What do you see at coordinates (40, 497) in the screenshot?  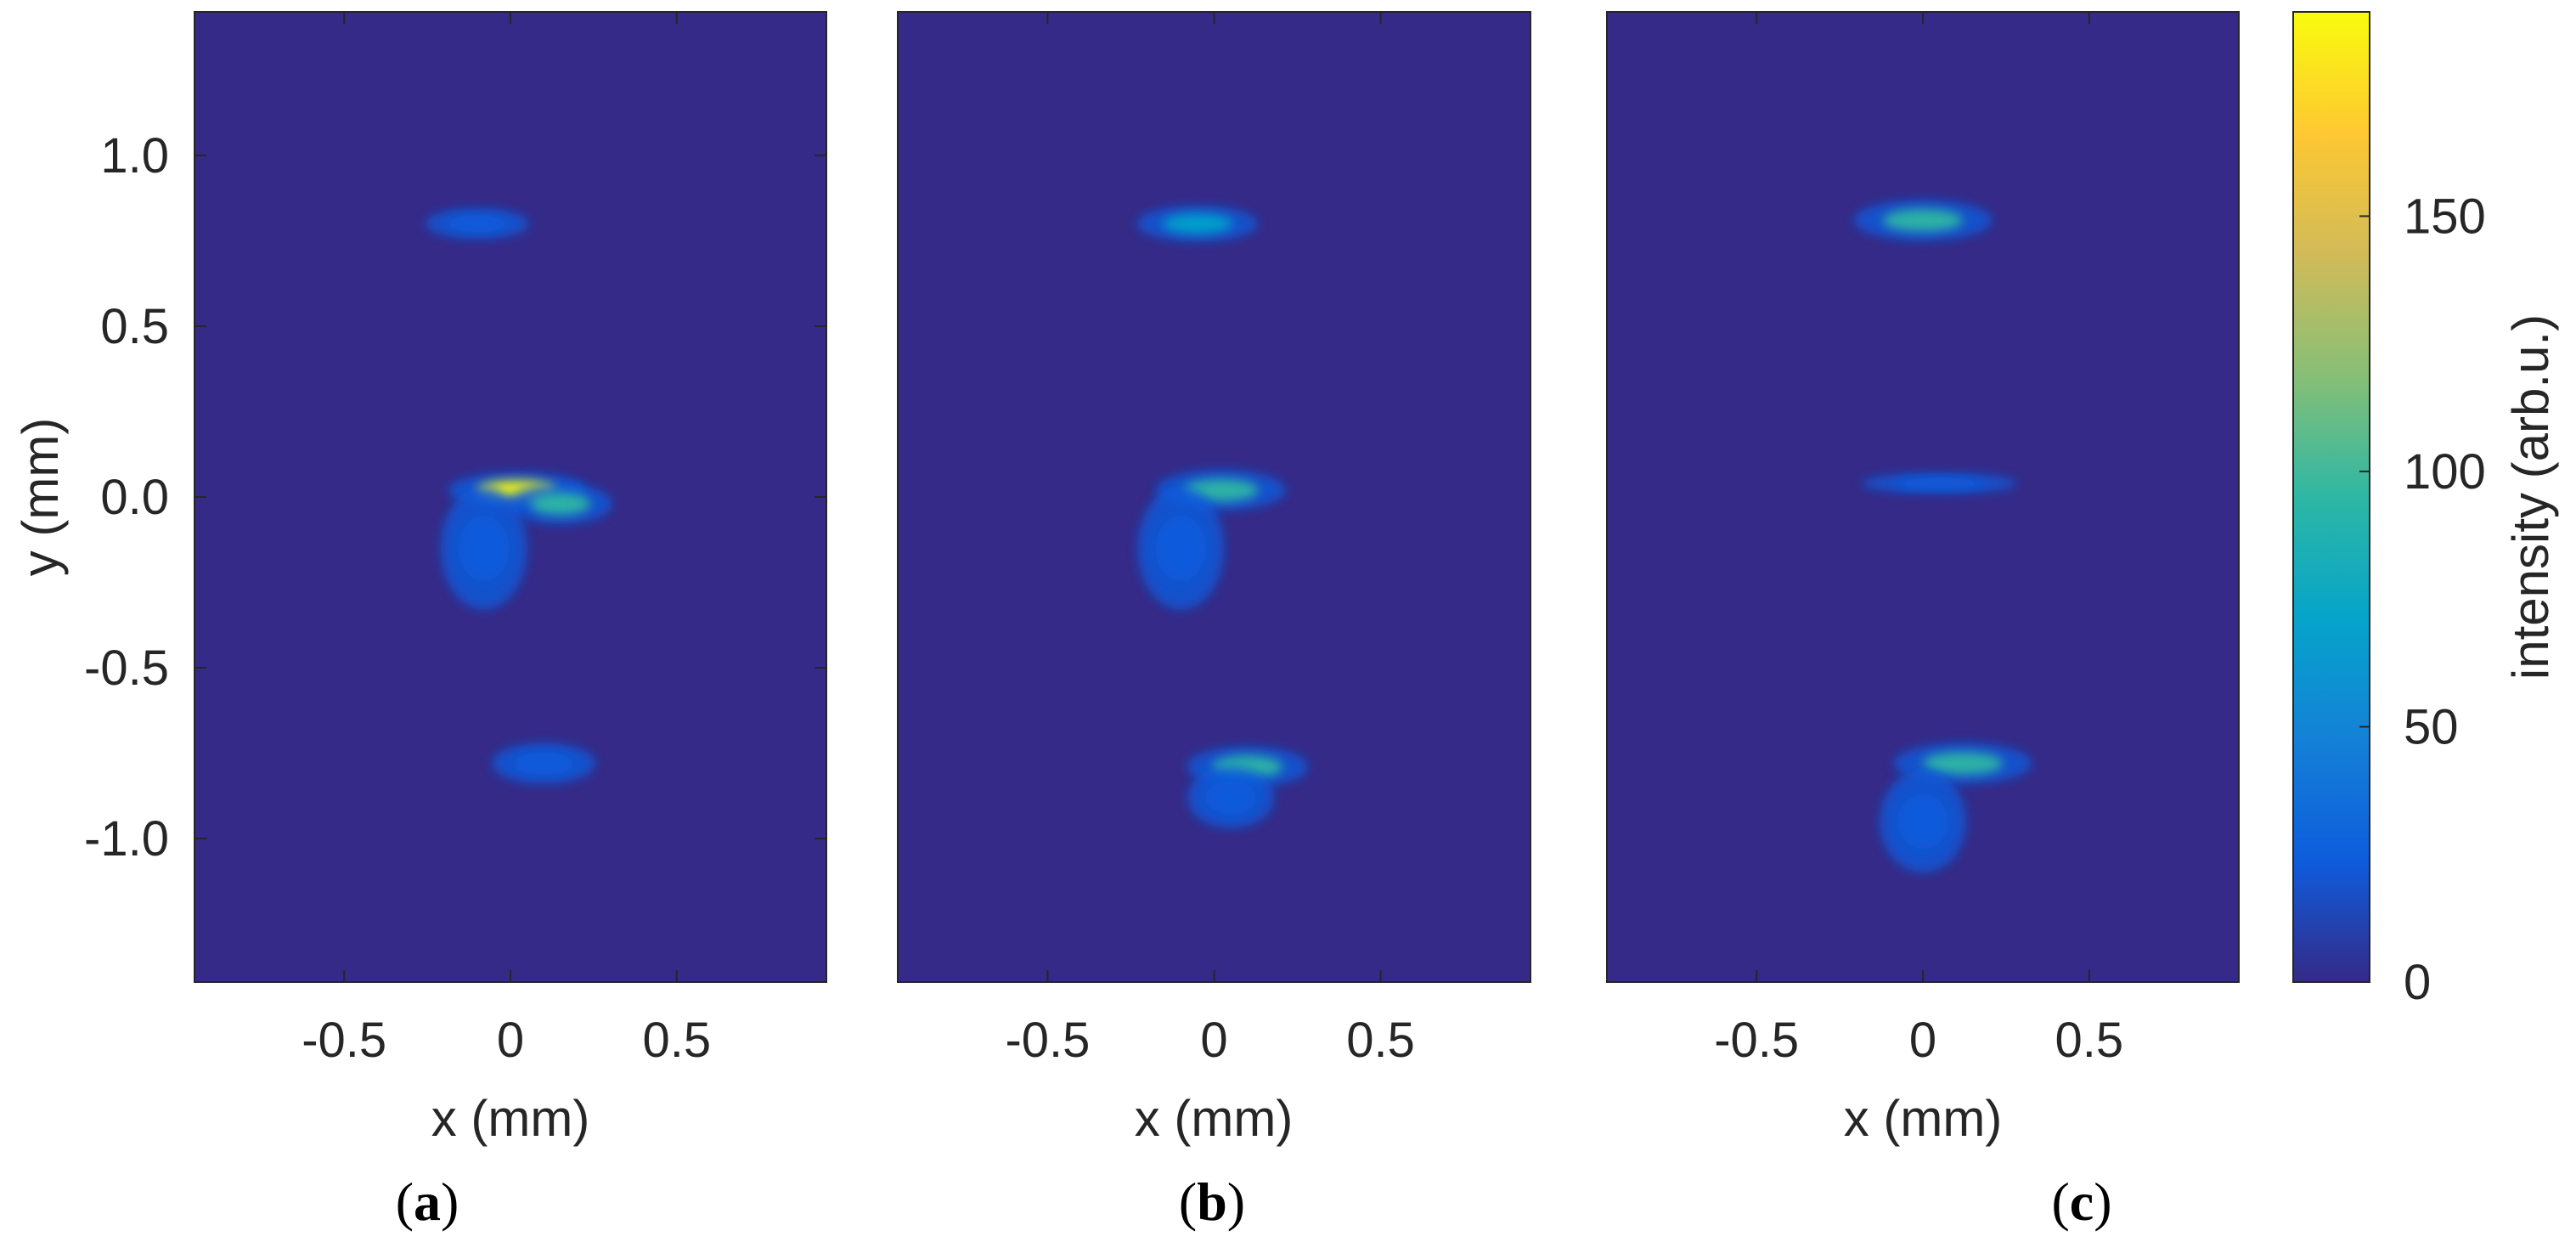 I see `y-axis-label-a: y (mm)` at bounding box center [40, 497].